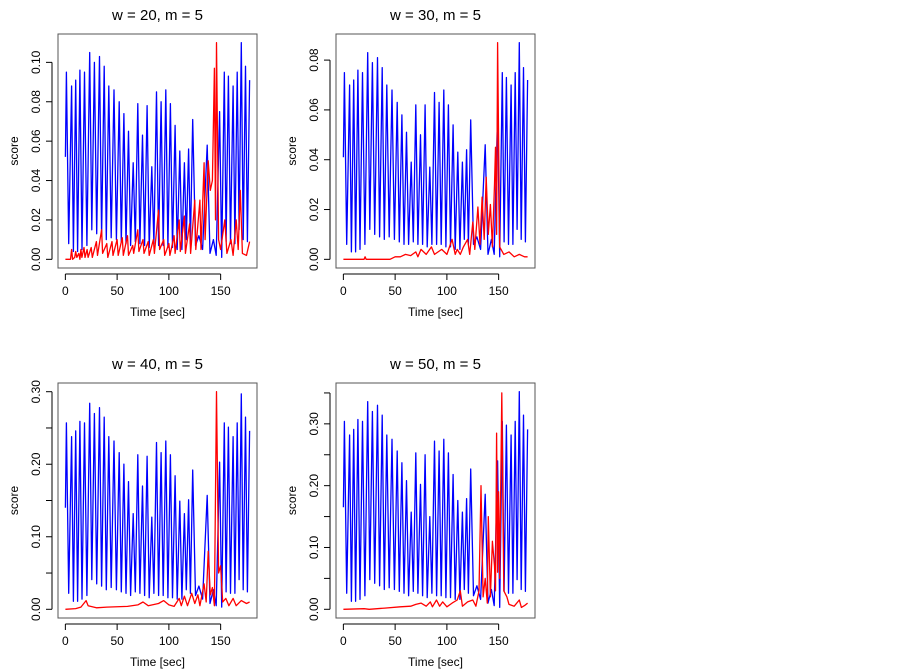 This screenshot has height=671, width=903. Describe the element at coordinates (435, 15) in the screenshot. I see `panel-title: w = 30, m = 5` at that location.